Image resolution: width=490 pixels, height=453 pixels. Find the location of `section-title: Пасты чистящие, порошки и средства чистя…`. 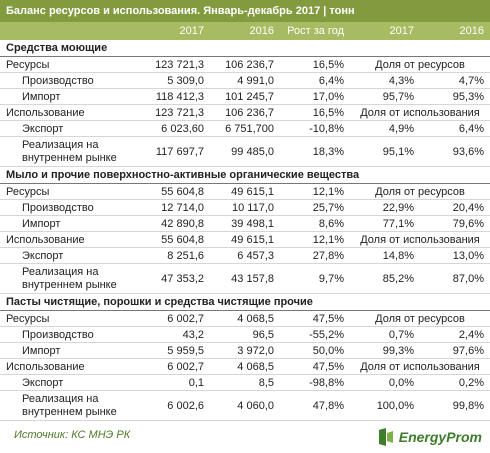

section-title: Пасты чистящие, порошки и средства чистя… is located at coordinates (245, 302).